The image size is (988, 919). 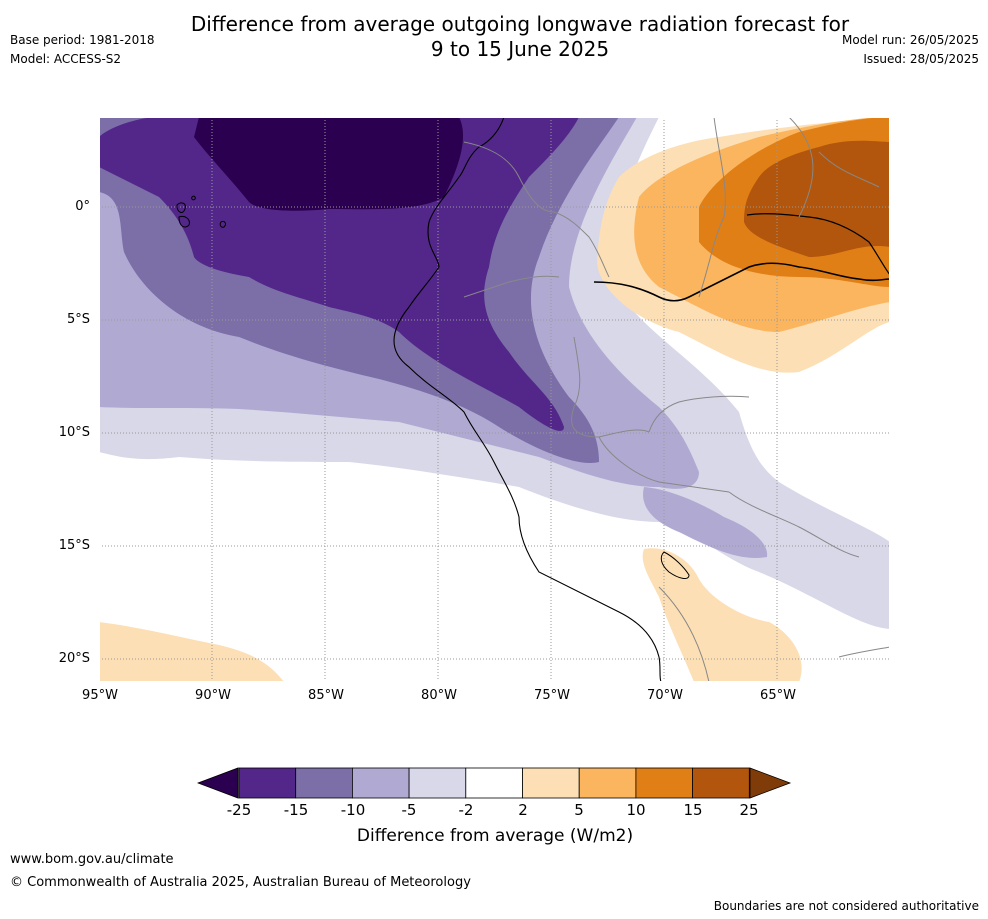 I want to click on lat-label-0: 0°, so click(x=82, y=206).